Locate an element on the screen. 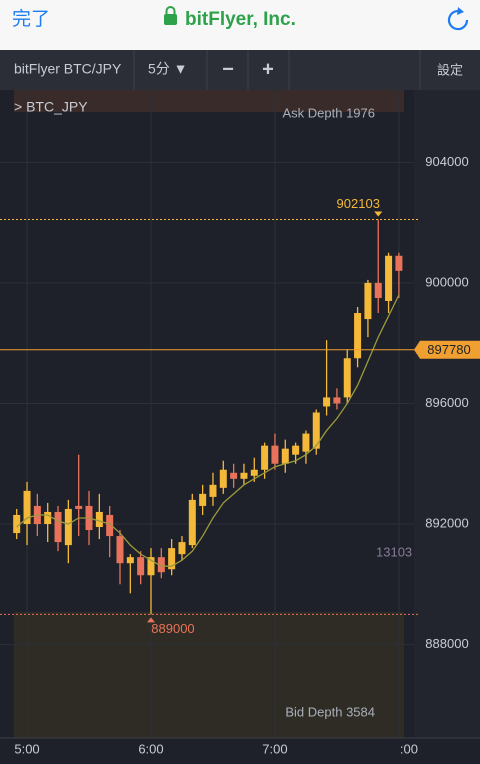 The height and width of the screenshot is (764, 480). lock-icon is located at coordinates (170, 15).